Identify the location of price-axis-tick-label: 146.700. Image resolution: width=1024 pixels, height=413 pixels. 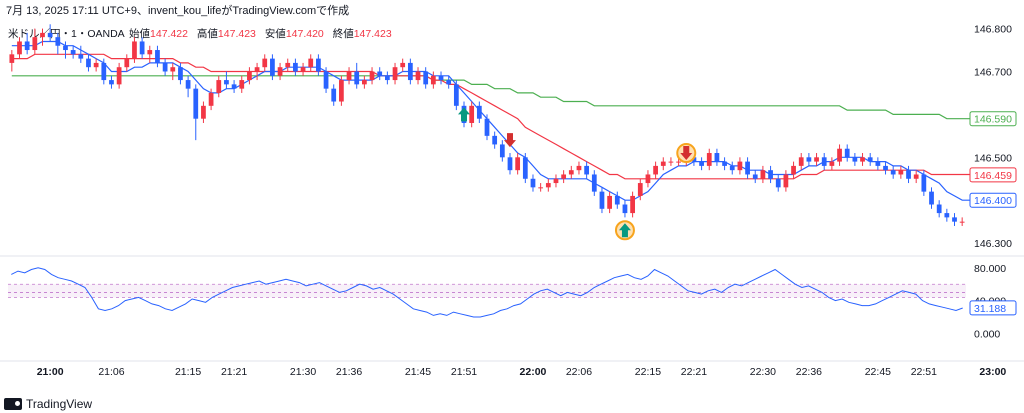
(993, 72).